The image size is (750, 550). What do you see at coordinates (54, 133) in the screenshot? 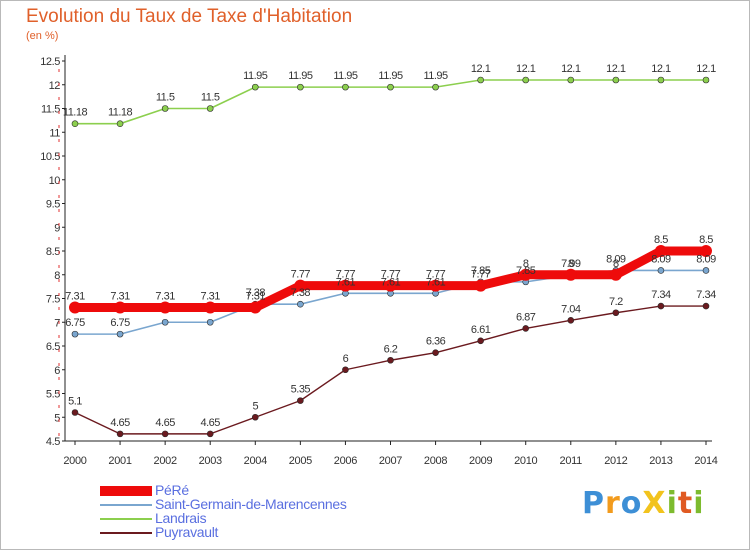
I see `y-tick-label: 11` at bounding box center [54, 133].